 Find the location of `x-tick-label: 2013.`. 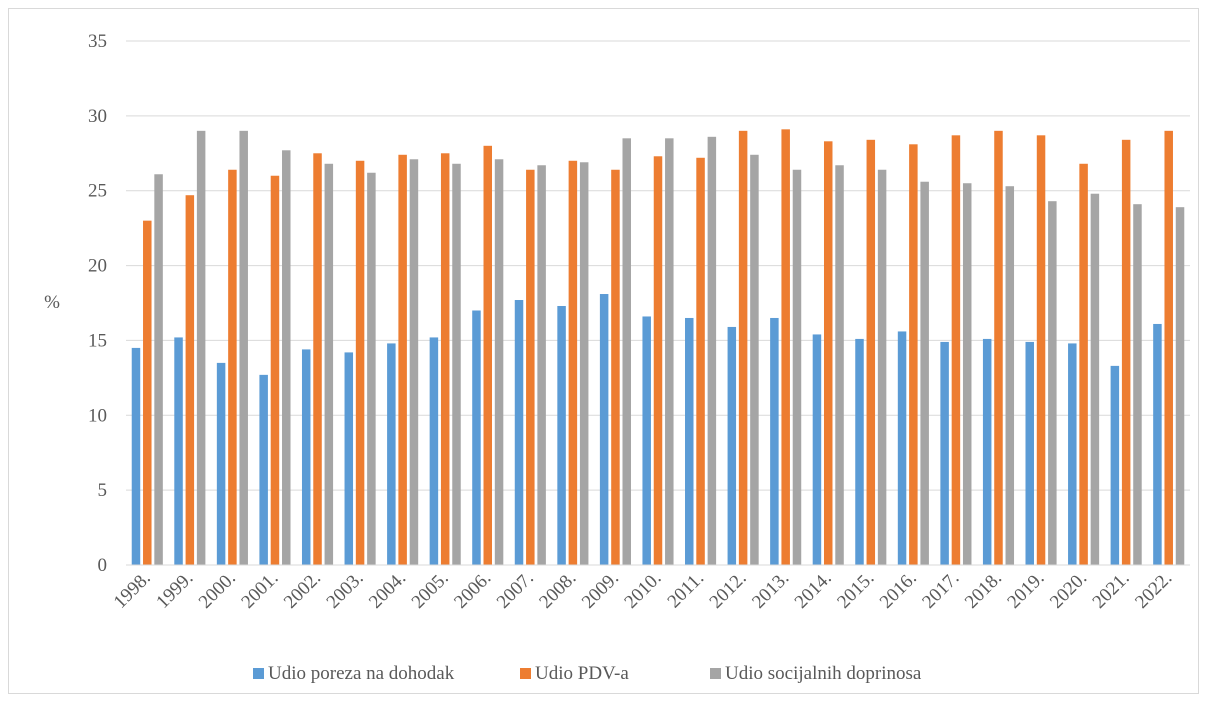

x-tick-label: 2013. is located at coordinates (770, 590).